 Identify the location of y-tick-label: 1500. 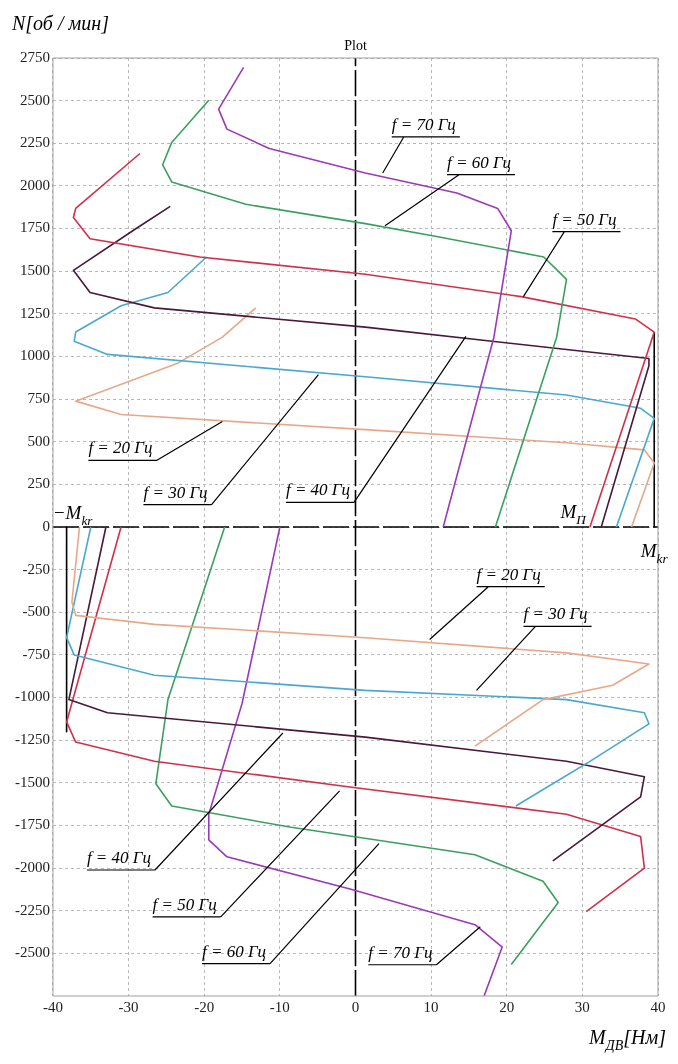
(35, 270).